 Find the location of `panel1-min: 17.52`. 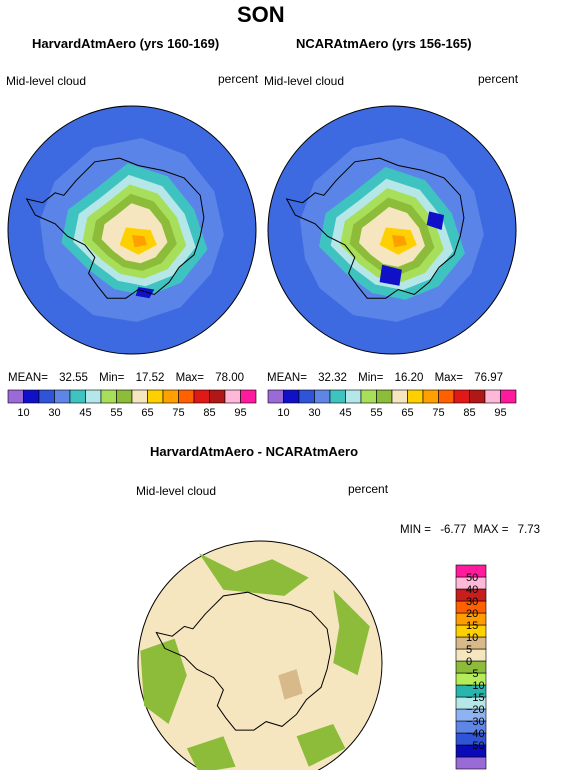

panel1-min: 17.52 is located at coordinates (150, 378).